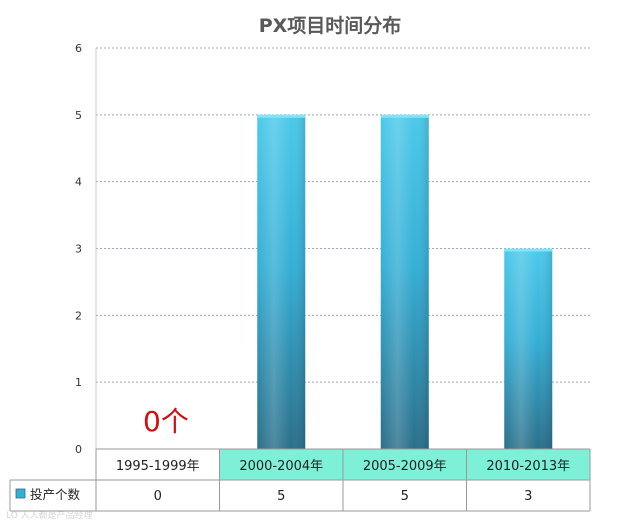  I want to click on y-tick-label: 6, so click(78, 48).